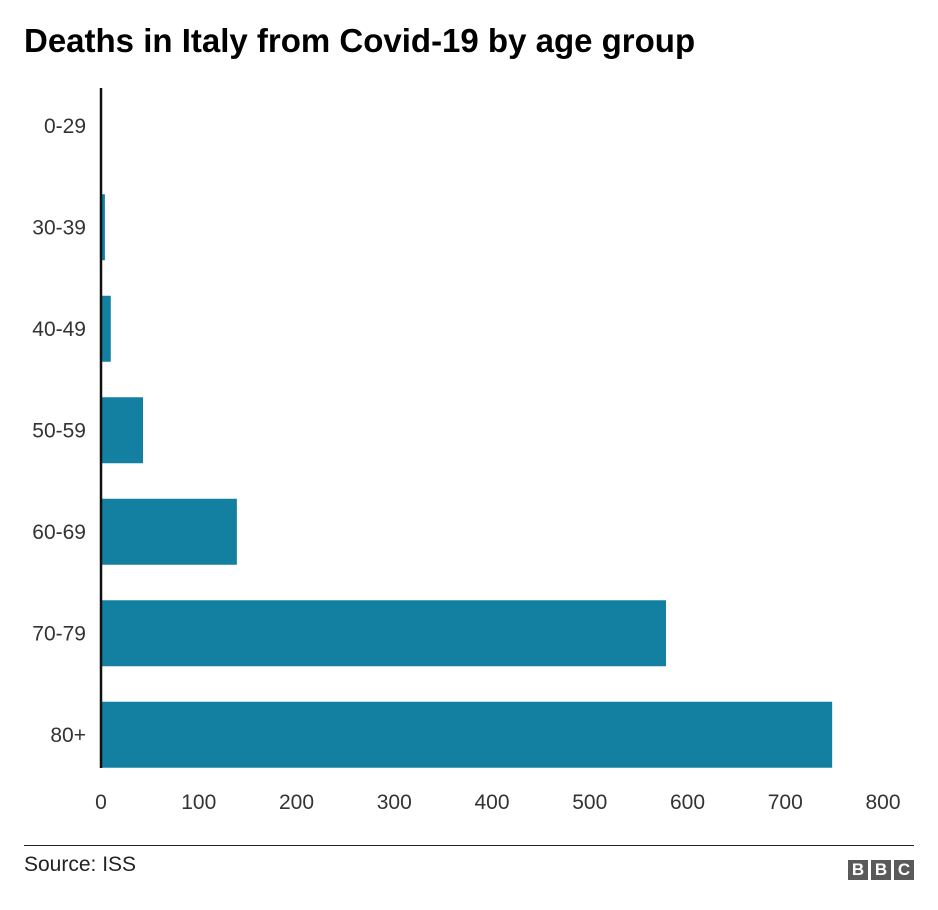  What do you see at coordinates (59, 633) in the screenshot?
I see `y-tick-label: 70-79` at bounding box center [59, 633].